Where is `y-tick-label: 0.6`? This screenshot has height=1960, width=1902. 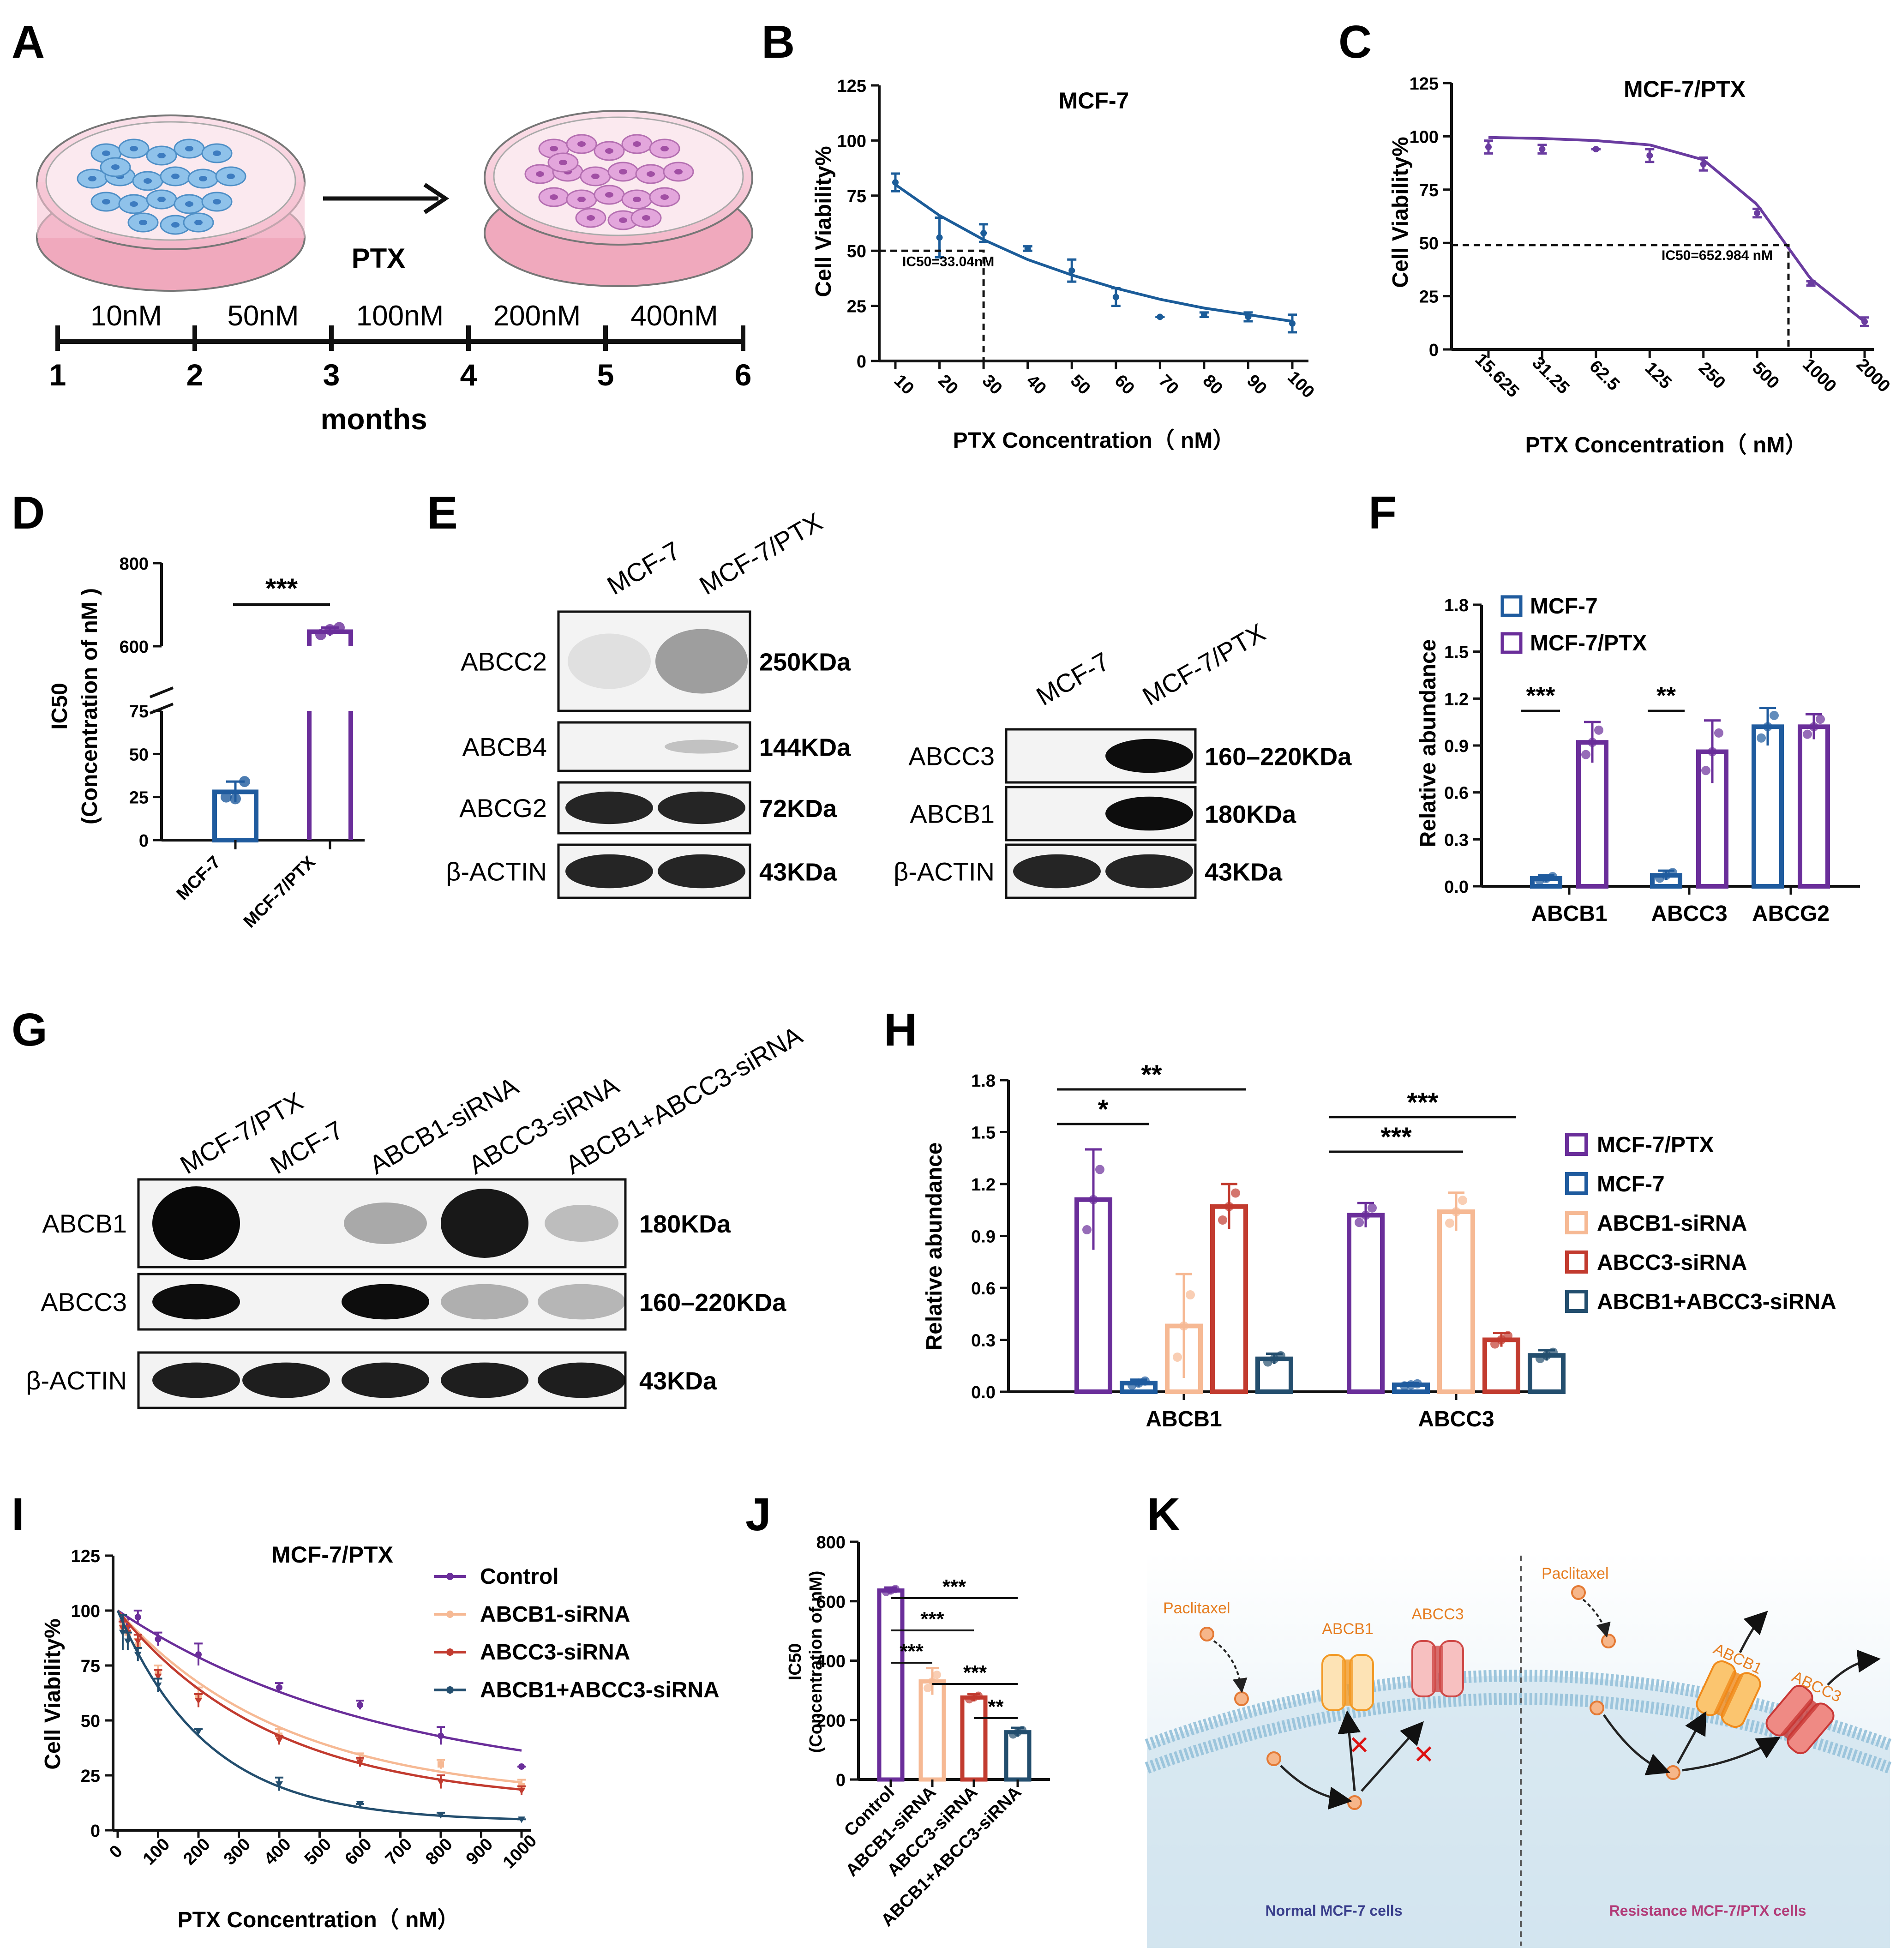
y-tick-label: 0.6 is located at coordinates (1456, 794).